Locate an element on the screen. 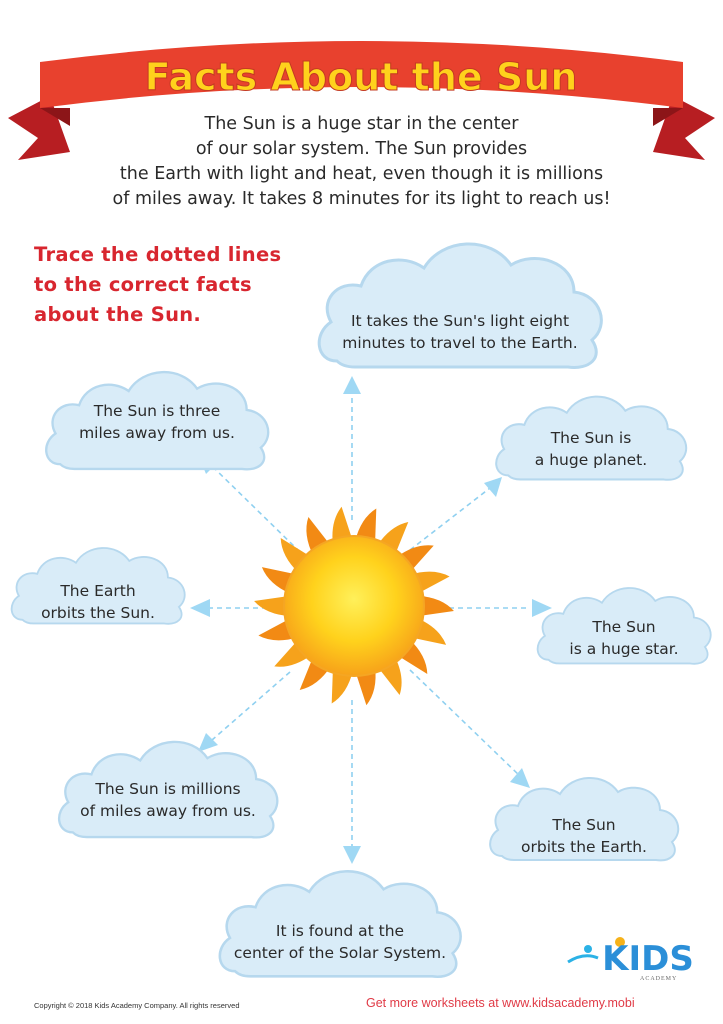  fact-cloud-upper-left: The Sun is three miles away from us. is located at coordinates (157, 422).